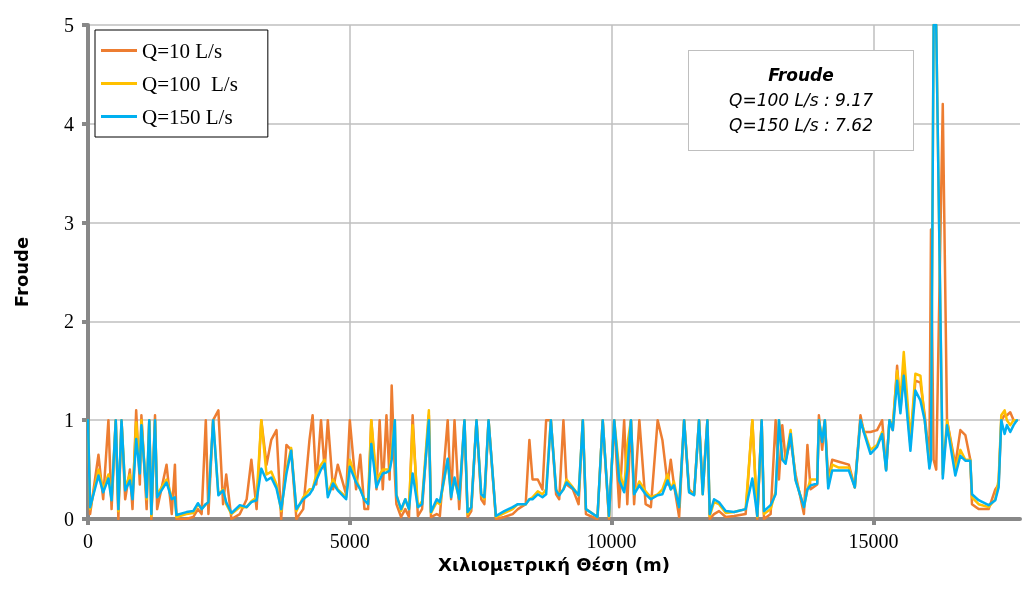  I want to click on x-tick-label: 15000, so click(873, 541).